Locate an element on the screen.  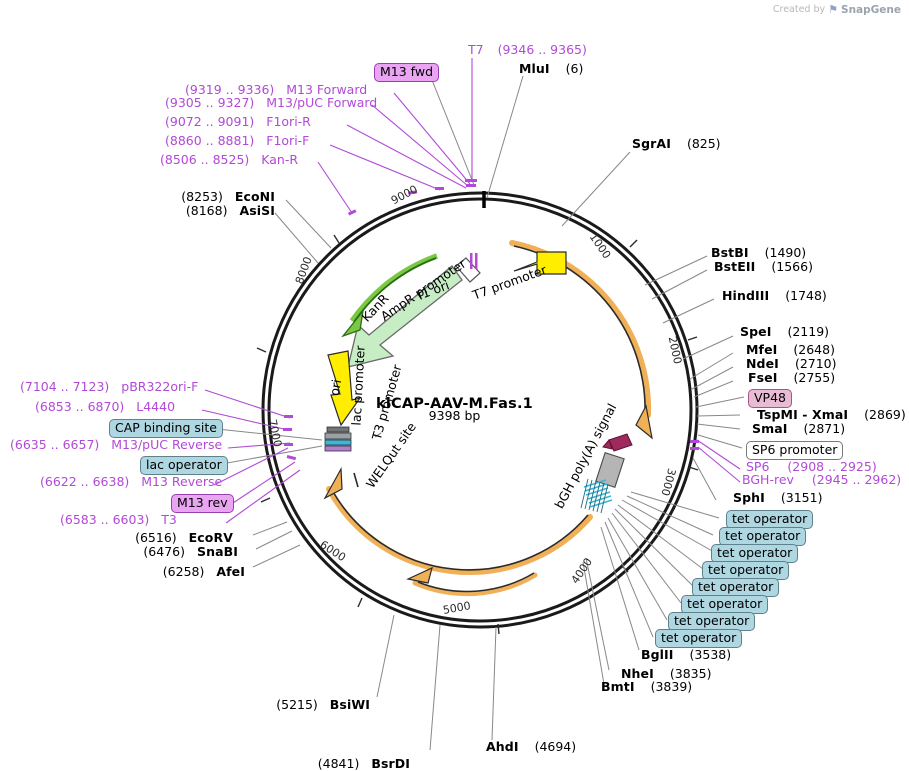
primer-t3-range: (6583 .. 6603) is located at coordinates (105, 519).